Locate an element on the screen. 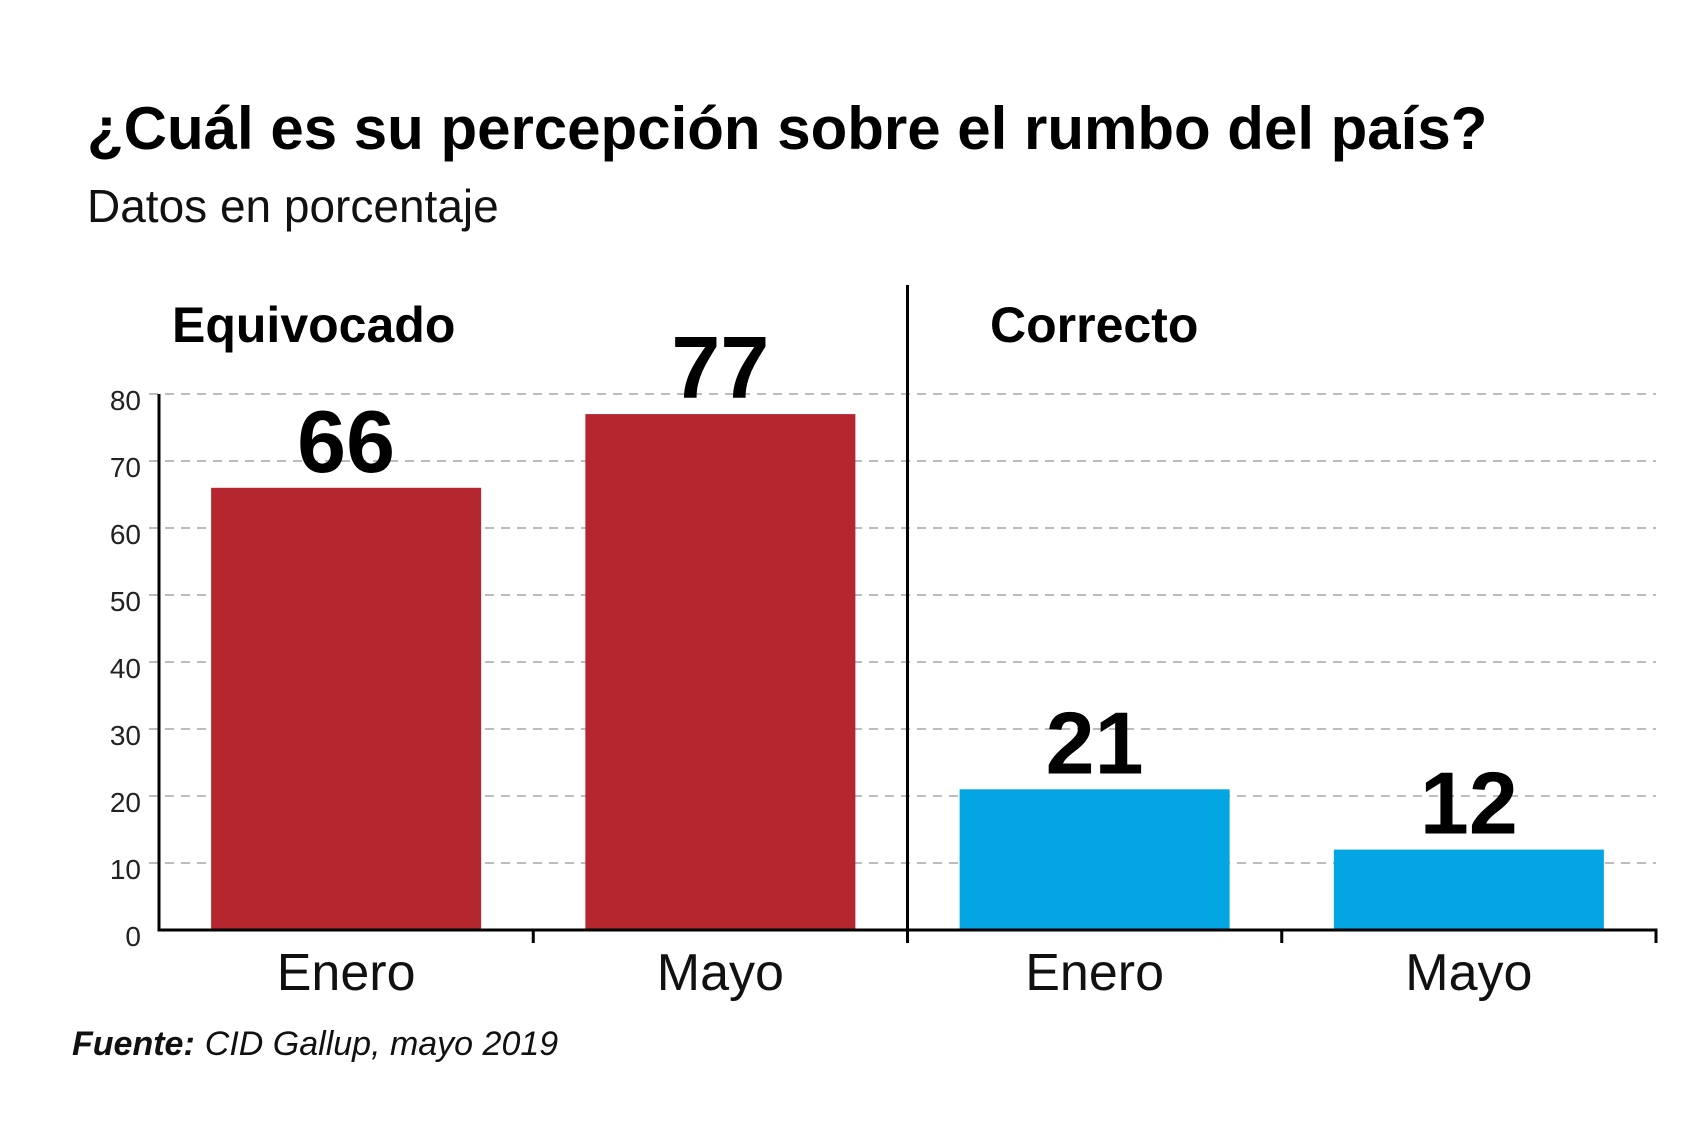 This screenshot has width=1698, height=1138. x-label-correcto-mayo: Mayo is located at coordinates (1468, 973).